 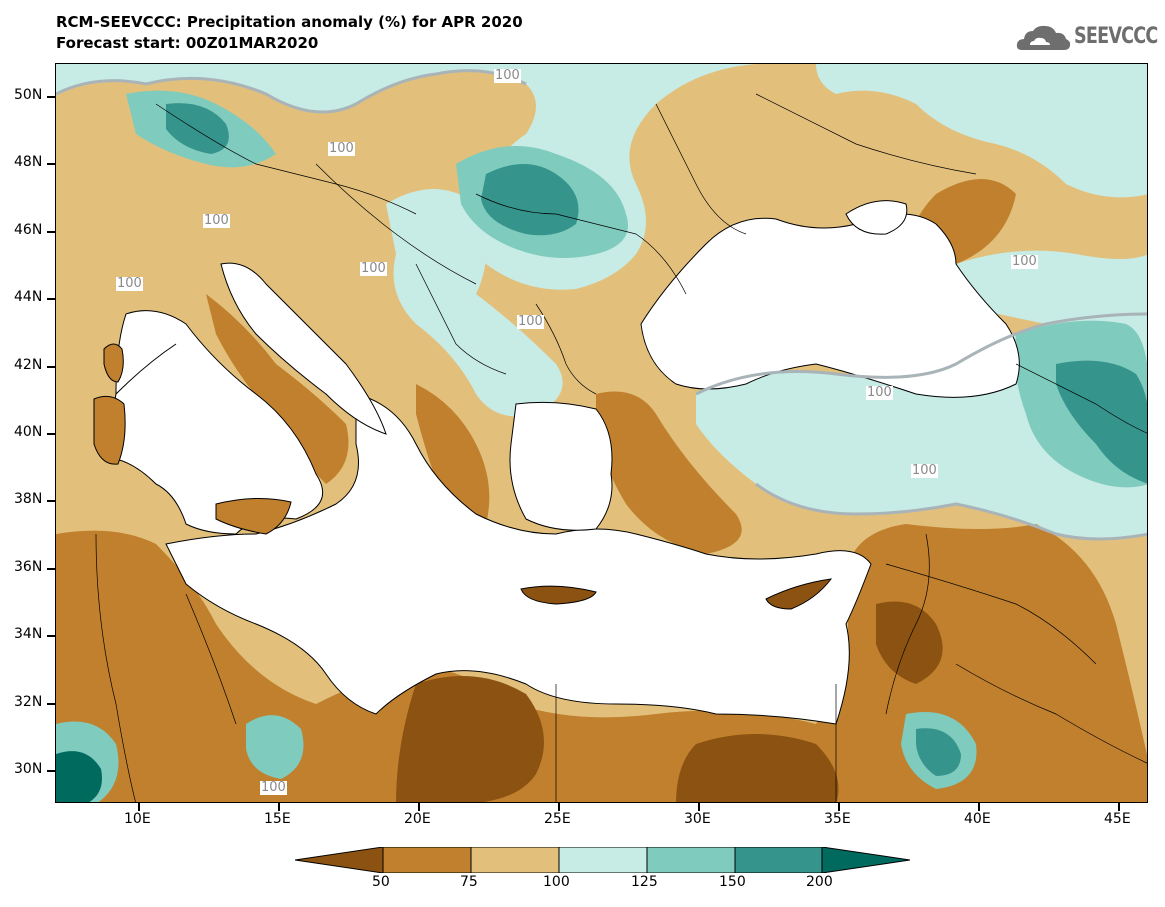 What do you see at coordinates (417, 819) in the screenshot?
I see `lon-label: 20E` at bounding box center [417, 819].